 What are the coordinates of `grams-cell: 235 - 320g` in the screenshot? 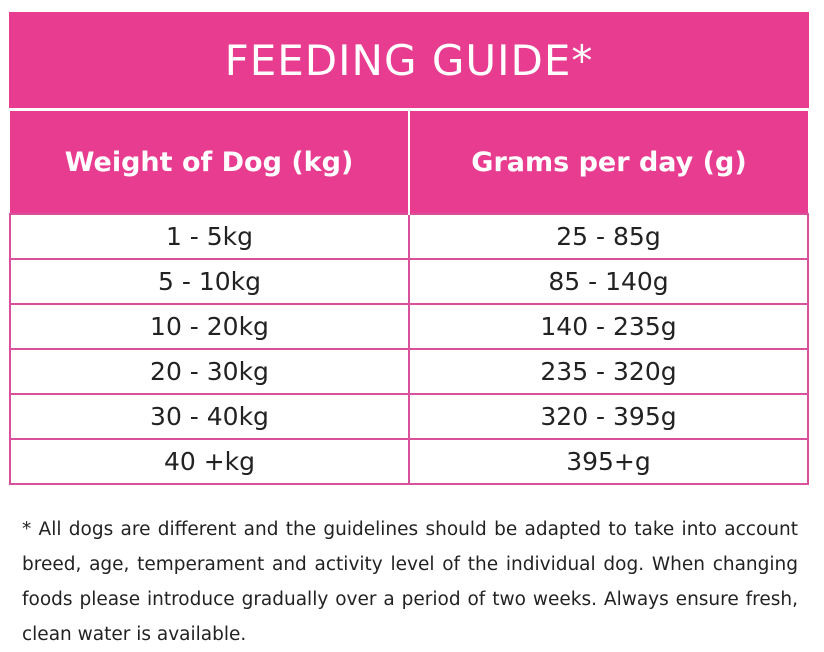 It's located at (608, 371).